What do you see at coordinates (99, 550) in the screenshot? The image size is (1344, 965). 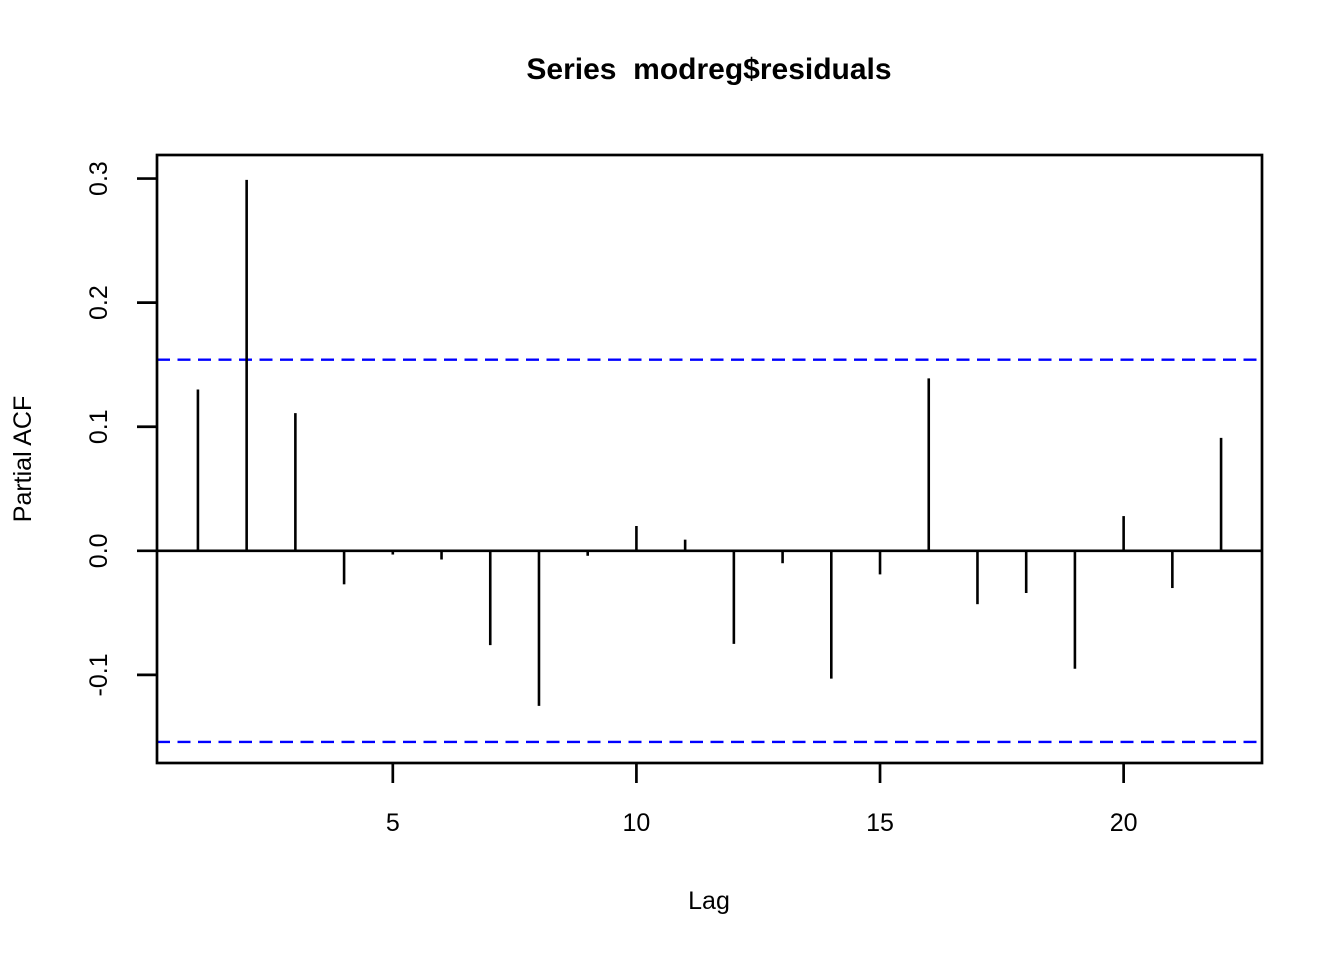 I see `y-tick-label: 0.0` at bounding box center [99, 550].